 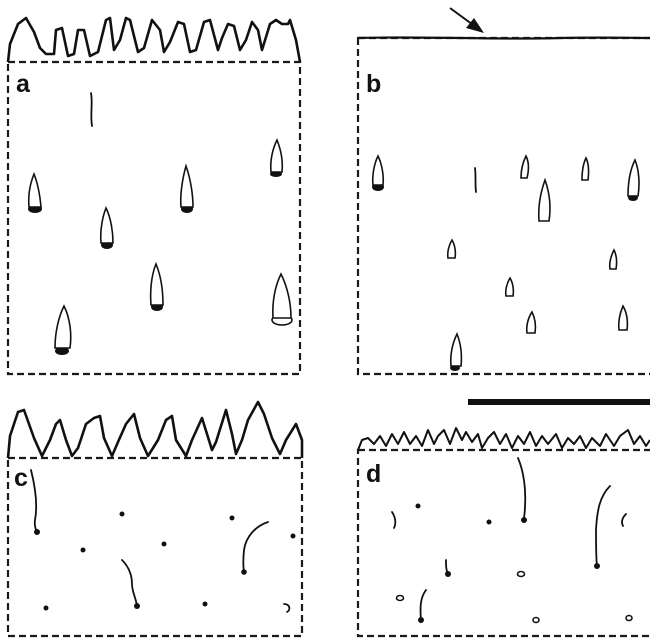 What do you see at coordinates (503, 38) in the screenshot?
I see `panel-b-leaf-margin` at bounding box center [503, 38].